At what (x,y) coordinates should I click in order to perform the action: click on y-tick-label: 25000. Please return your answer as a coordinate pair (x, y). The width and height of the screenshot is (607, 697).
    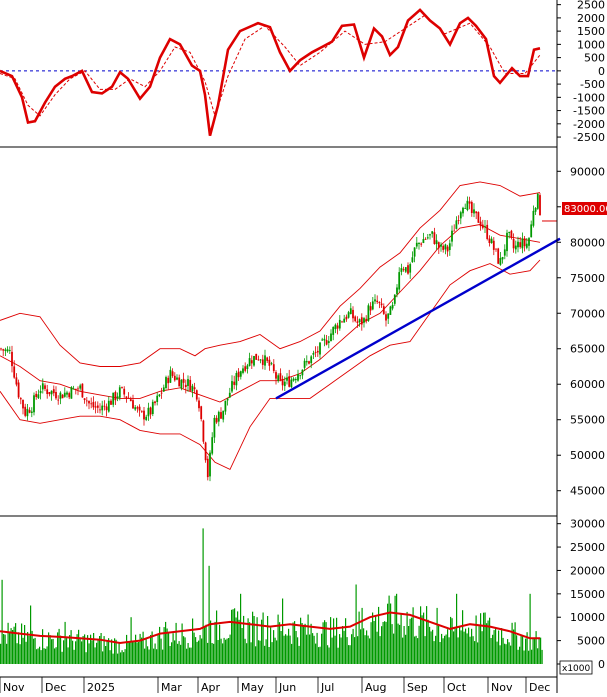
    Looking at the image, I should click on (587, 547).